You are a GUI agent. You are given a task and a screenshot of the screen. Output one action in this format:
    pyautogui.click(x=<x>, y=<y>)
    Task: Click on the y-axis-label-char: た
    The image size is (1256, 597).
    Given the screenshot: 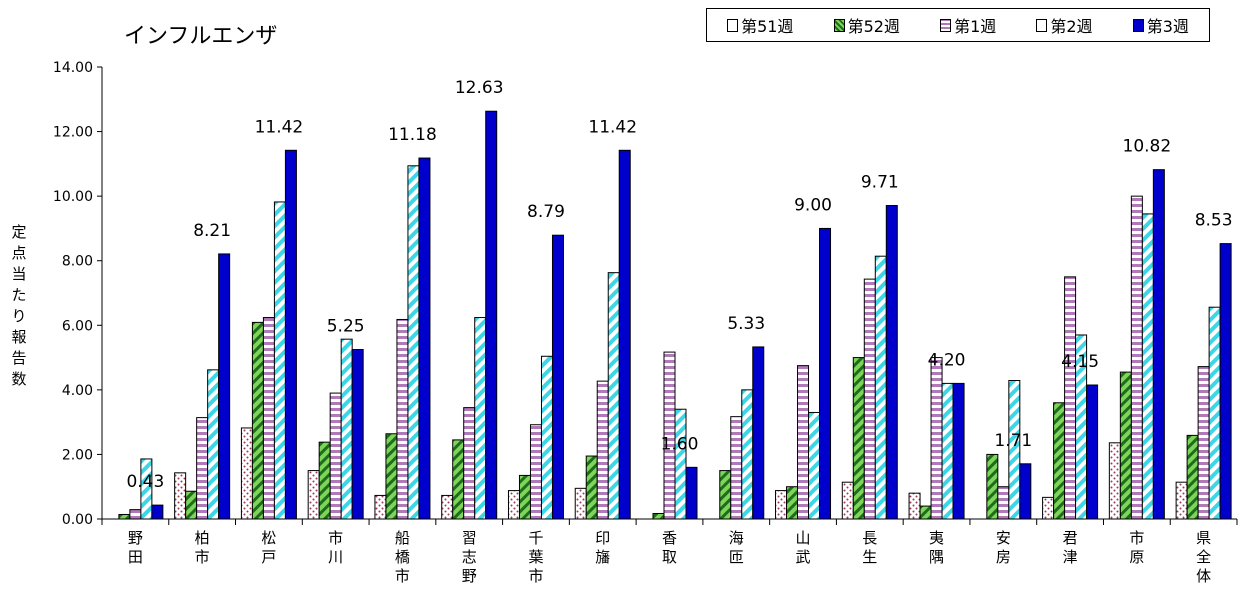 What is the action you would take?
    pyautogui.click(x=19, y=295)
    